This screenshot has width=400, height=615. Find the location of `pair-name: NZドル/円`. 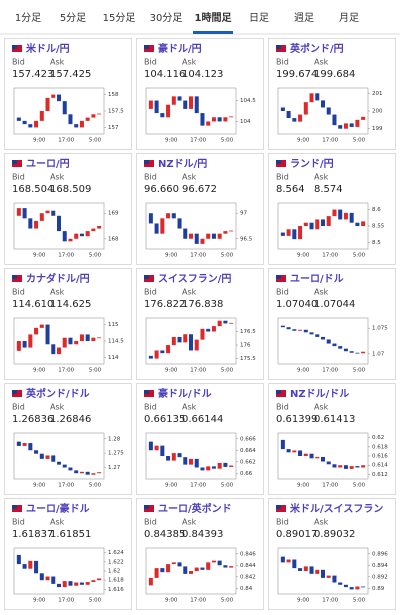

pair-name: NZドル/円 is located at coordinates (182, 164).